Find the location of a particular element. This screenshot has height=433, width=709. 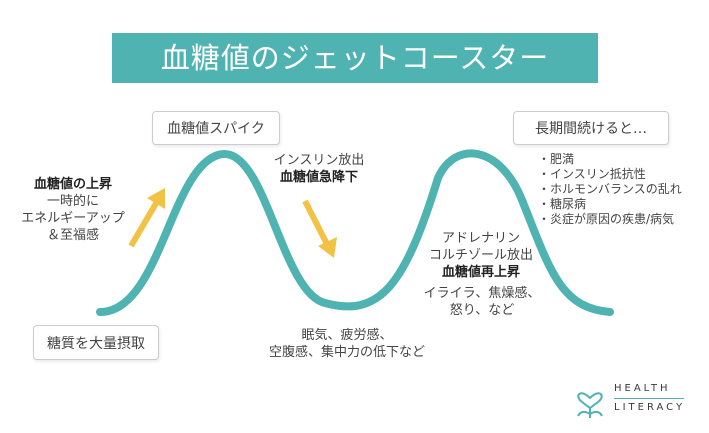

spike-label: 血糖値スパイク is located at coordinates (216, 128).